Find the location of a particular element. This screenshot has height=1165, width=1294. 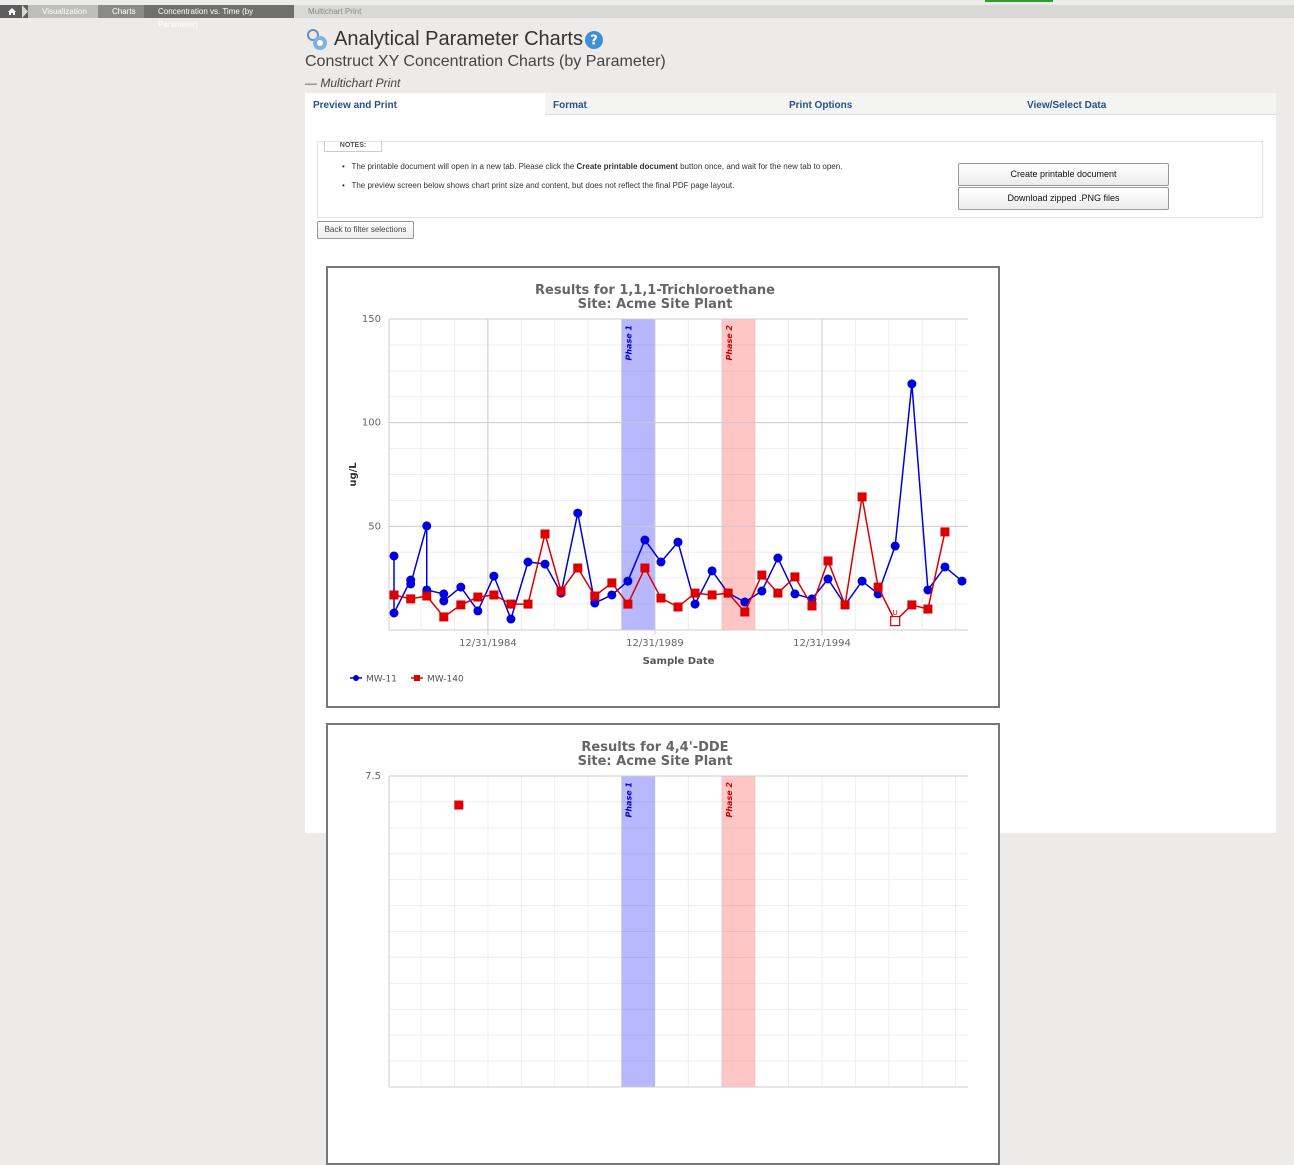

x-axis-label: Sample Date is located at coordinates (679, 661).